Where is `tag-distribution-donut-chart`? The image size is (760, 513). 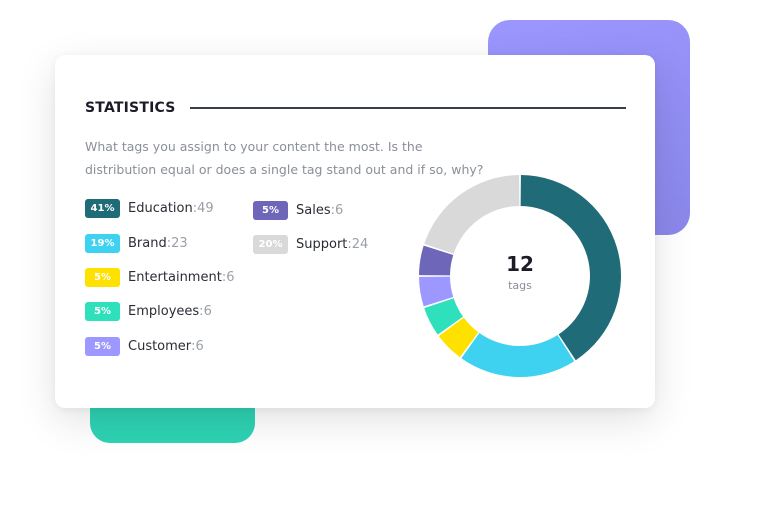 tag-distribution-donut-chart is located at coordinates (520, 276).